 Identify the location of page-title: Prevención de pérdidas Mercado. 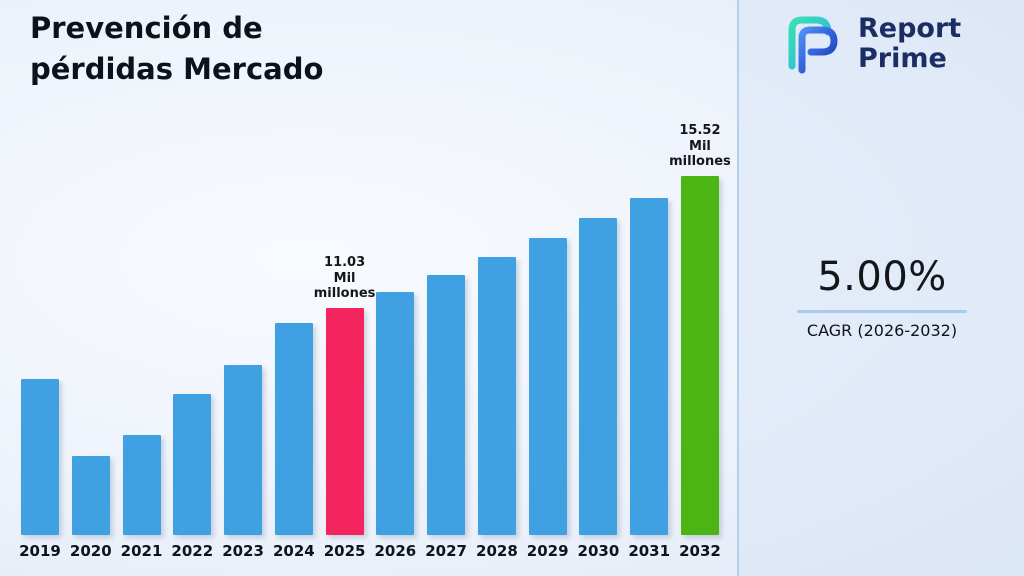
(176, 48).